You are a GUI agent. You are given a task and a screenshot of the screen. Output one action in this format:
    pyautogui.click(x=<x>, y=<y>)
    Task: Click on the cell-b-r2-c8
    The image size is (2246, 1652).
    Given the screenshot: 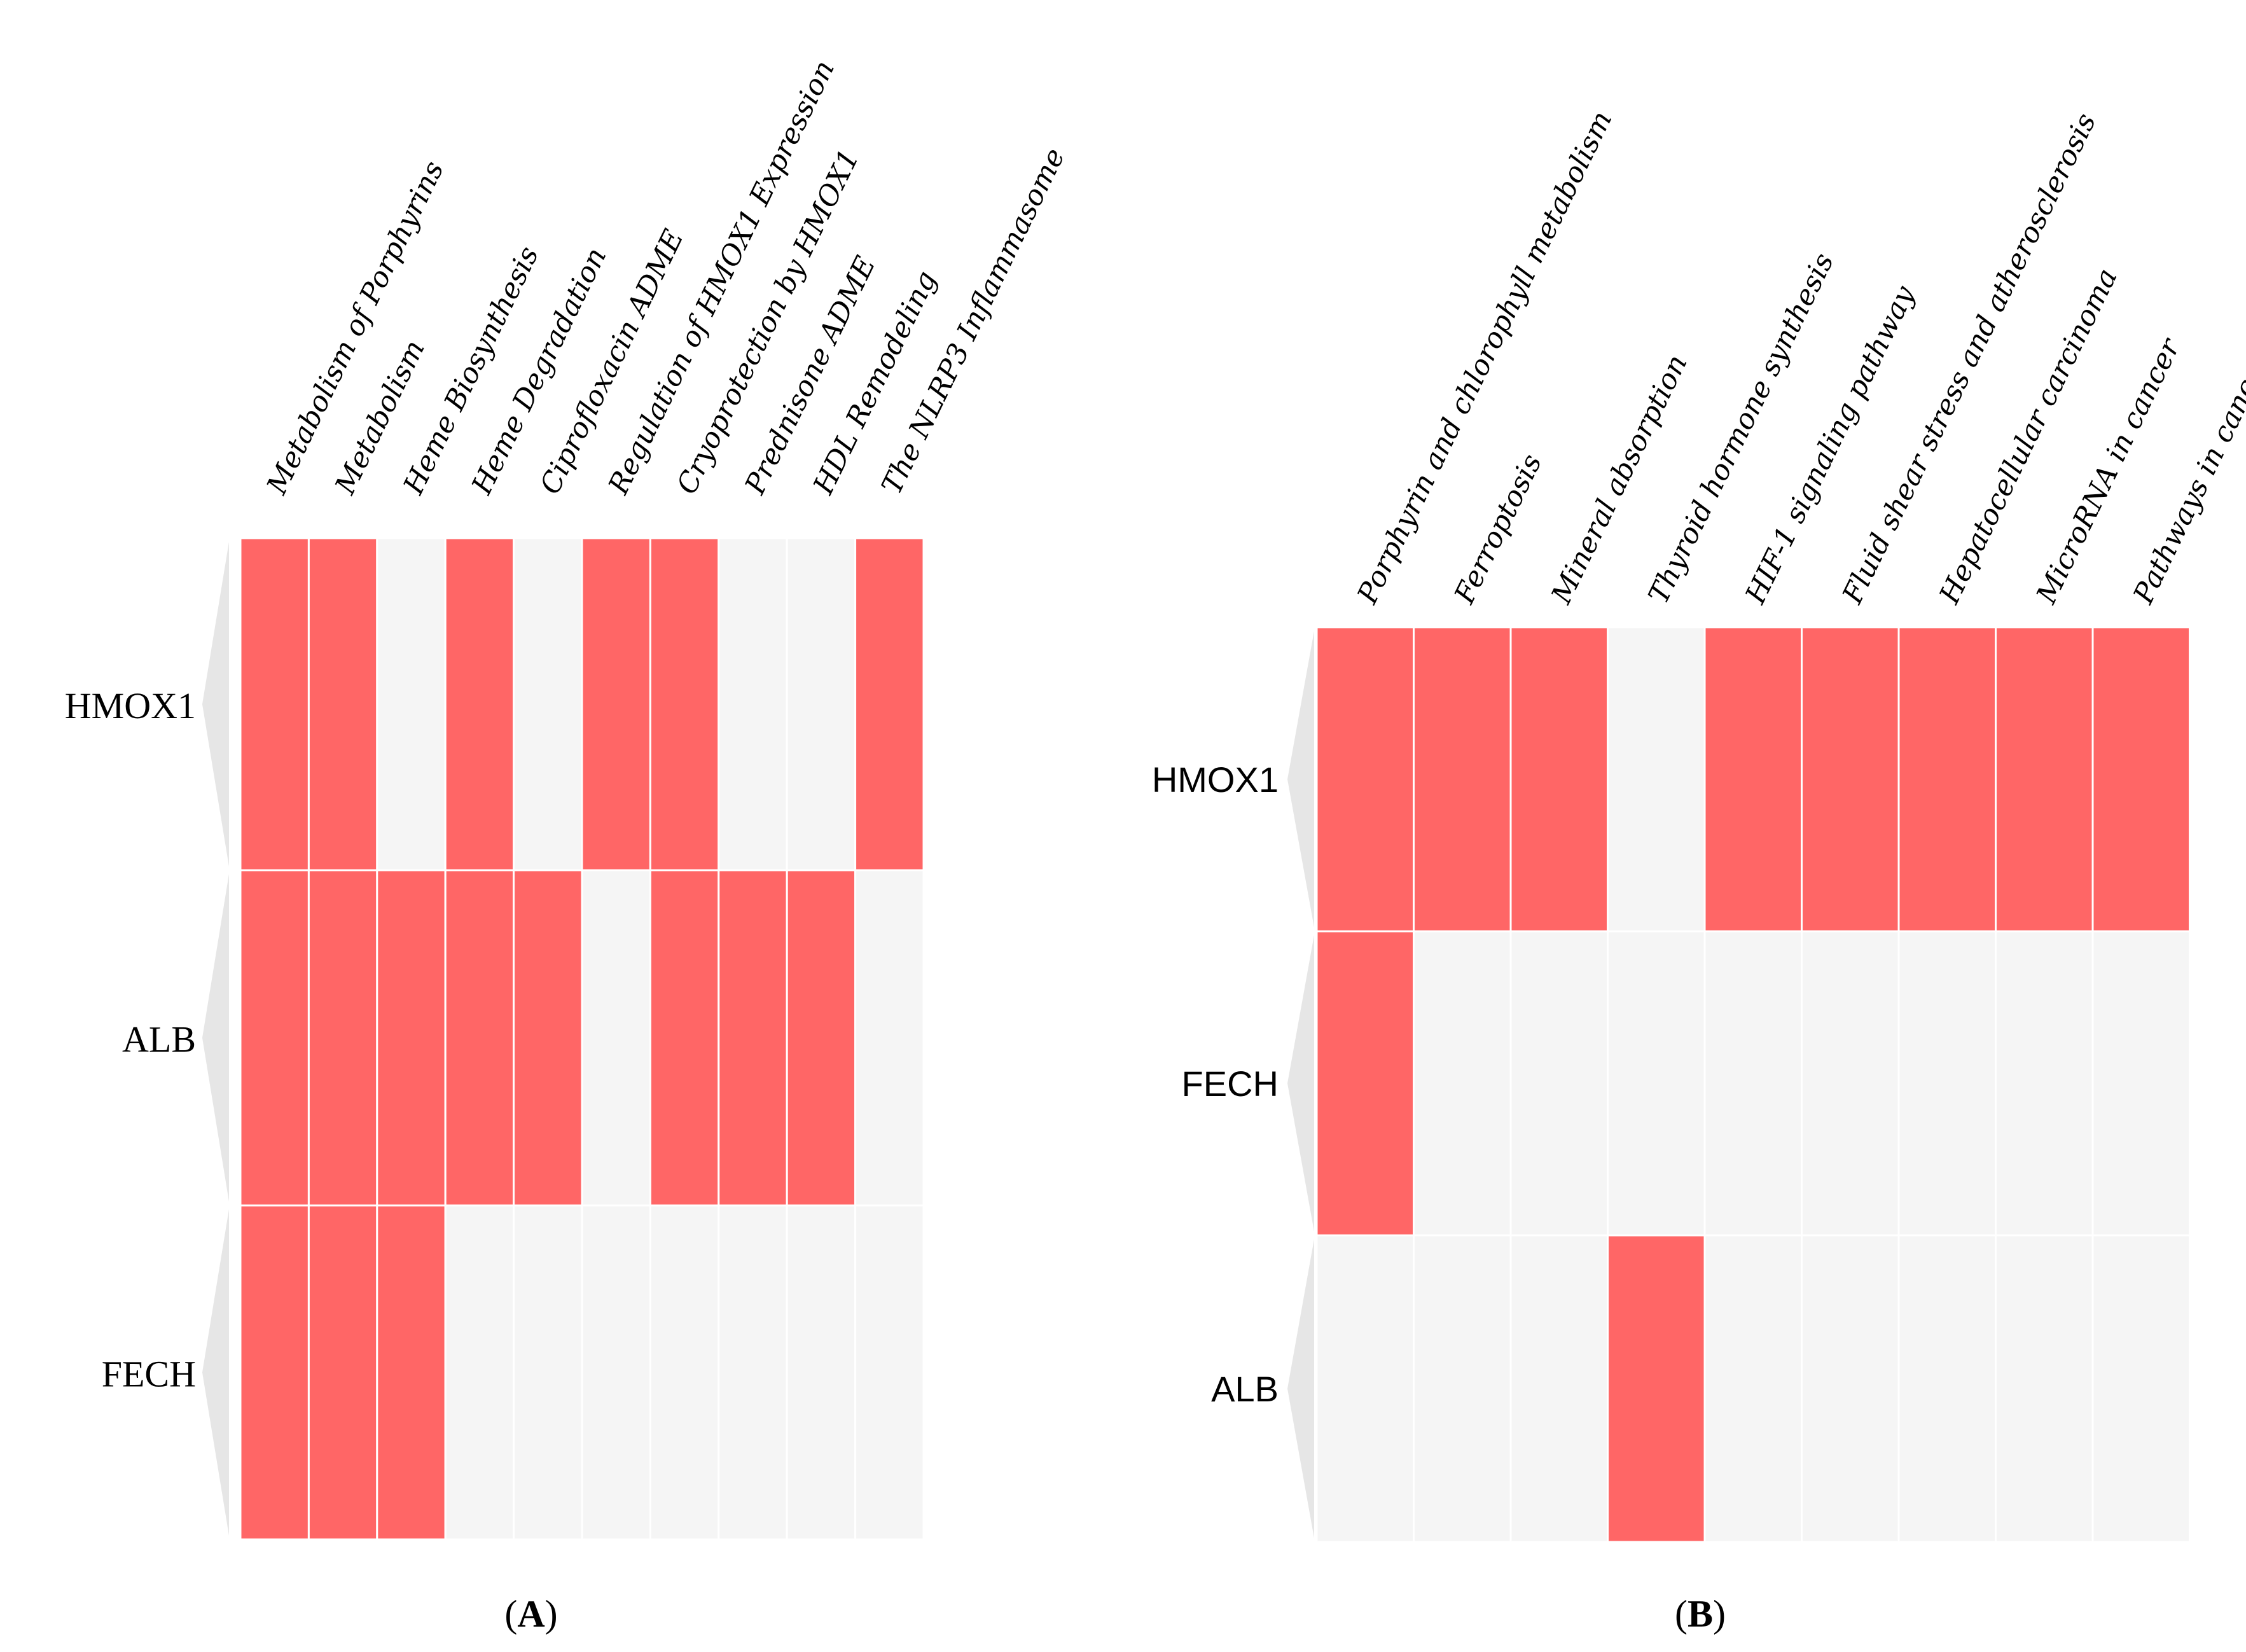 What is the action you would take?
    pyautogui.click(x=2141, y=1388)
    